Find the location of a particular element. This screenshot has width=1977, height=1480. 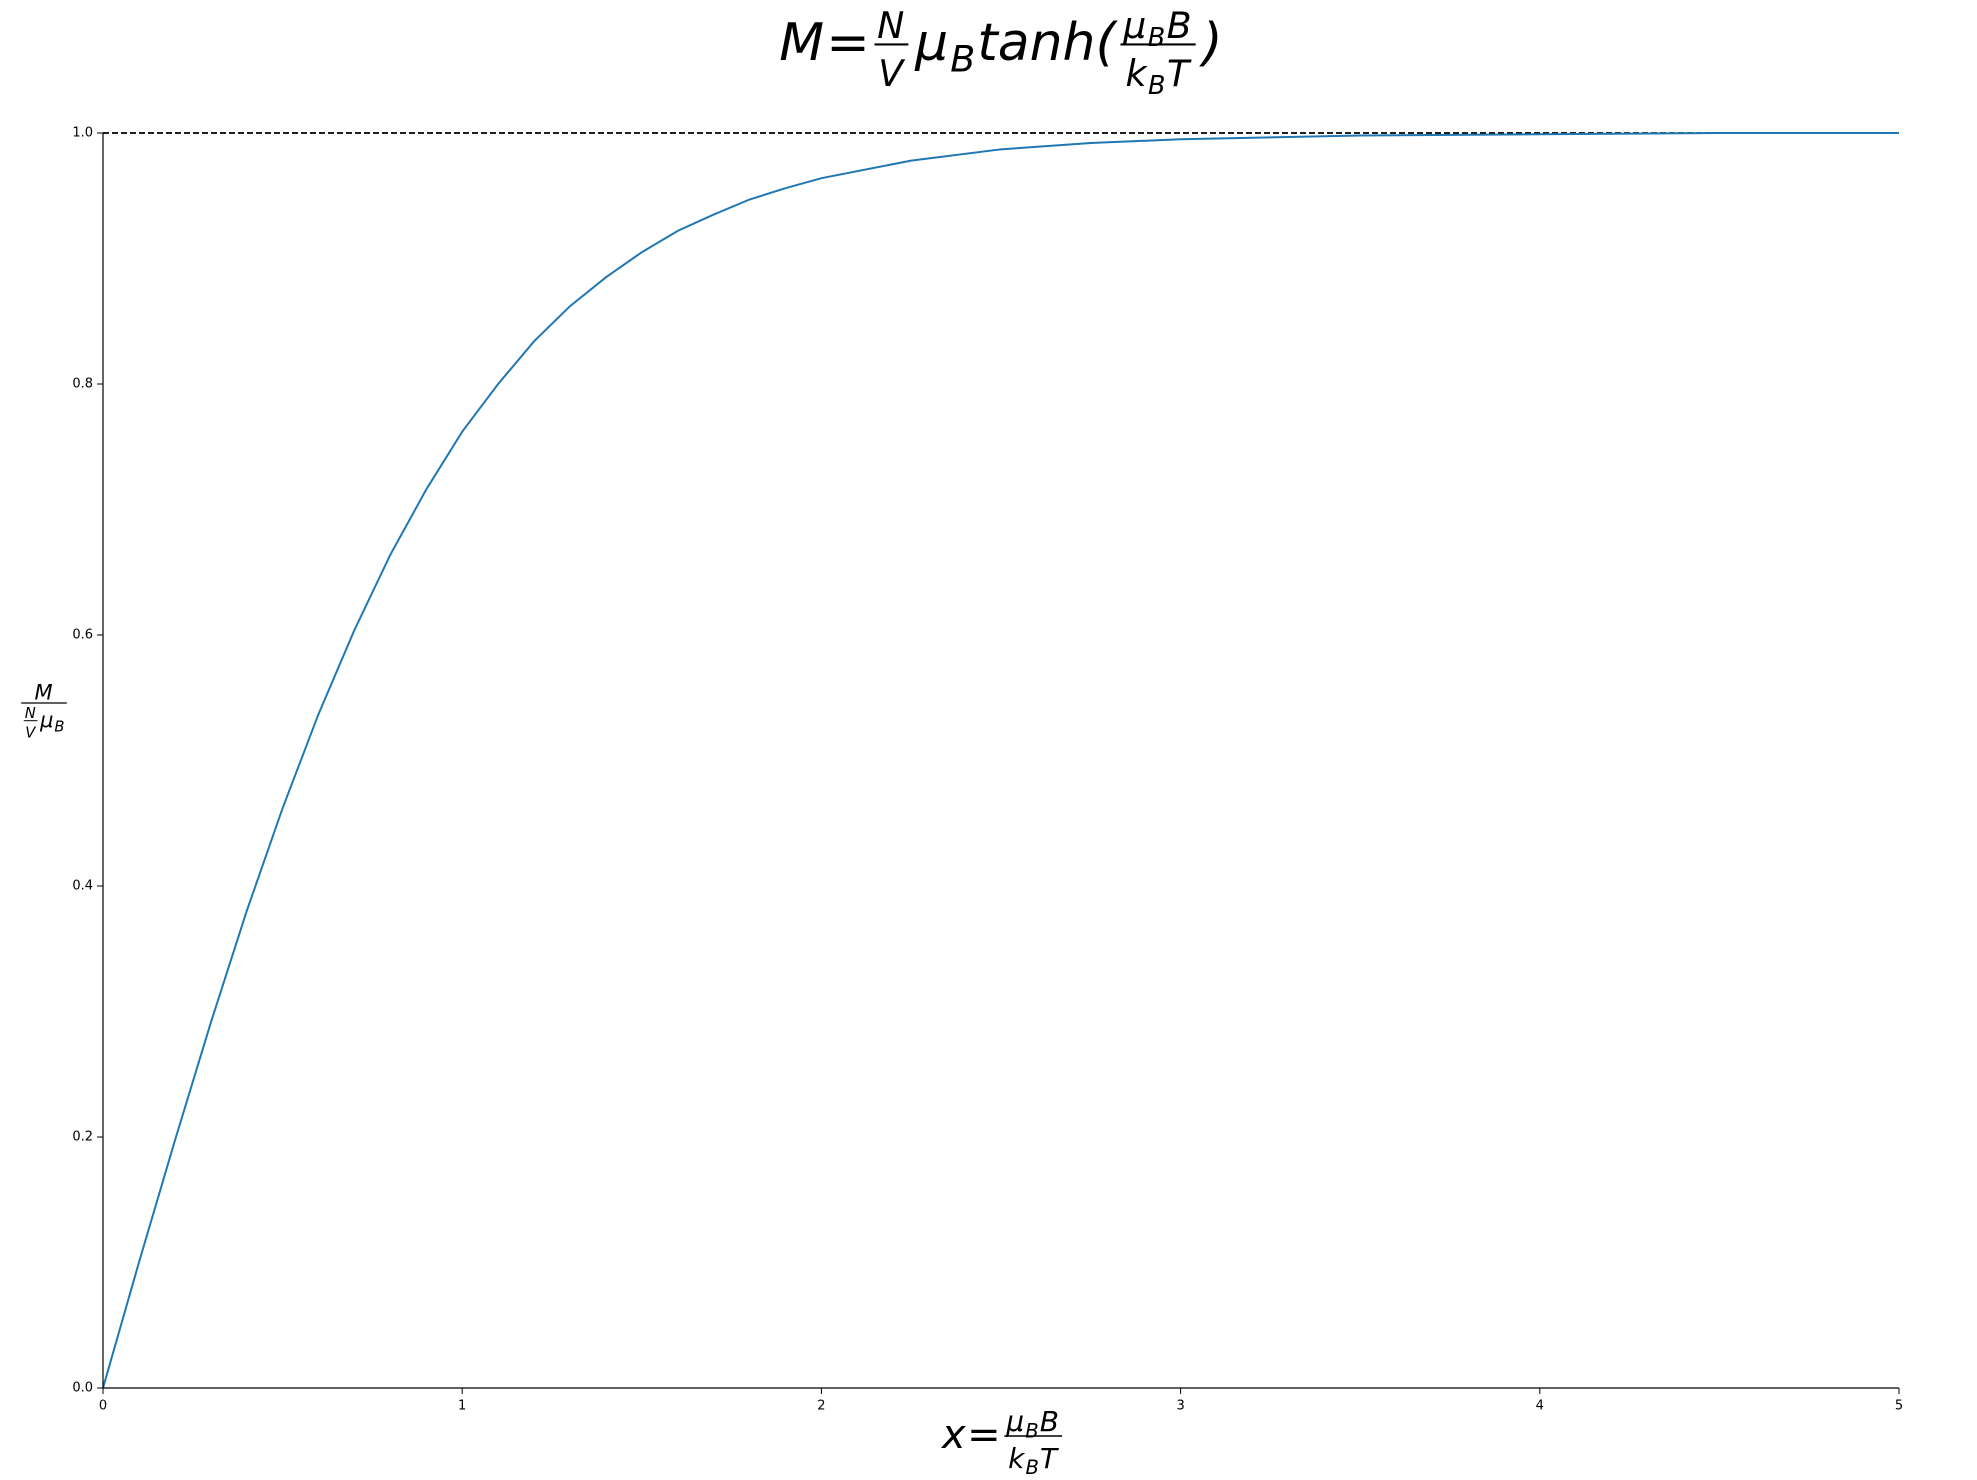

math-text: tanh( is located at coordinates (1047, 43).